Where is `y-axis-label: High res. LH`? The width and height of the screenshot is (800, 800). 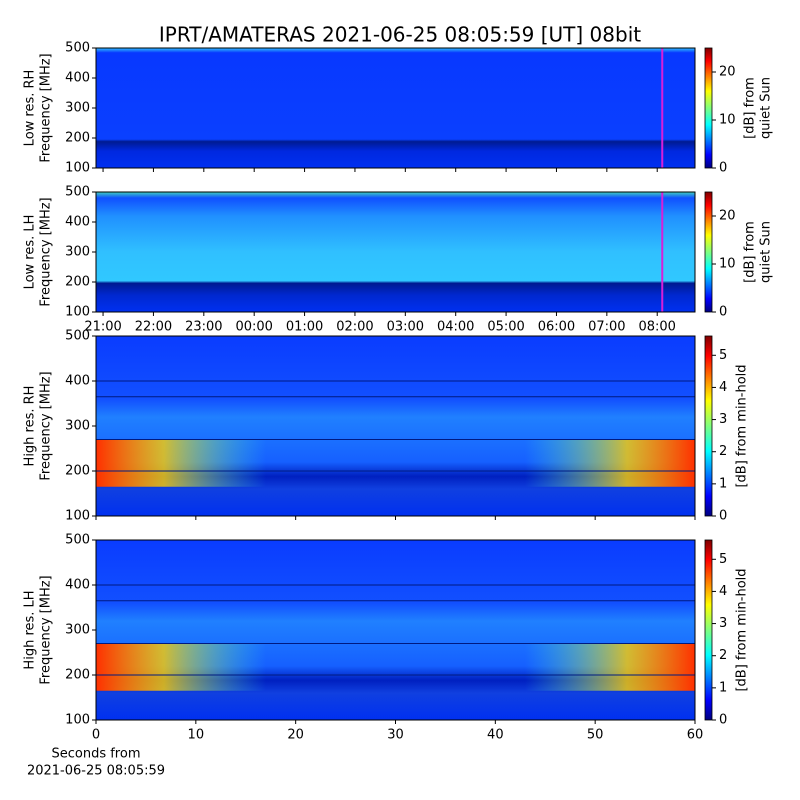 y-axis-label: High res. LH is located at coordinates (30, 629).